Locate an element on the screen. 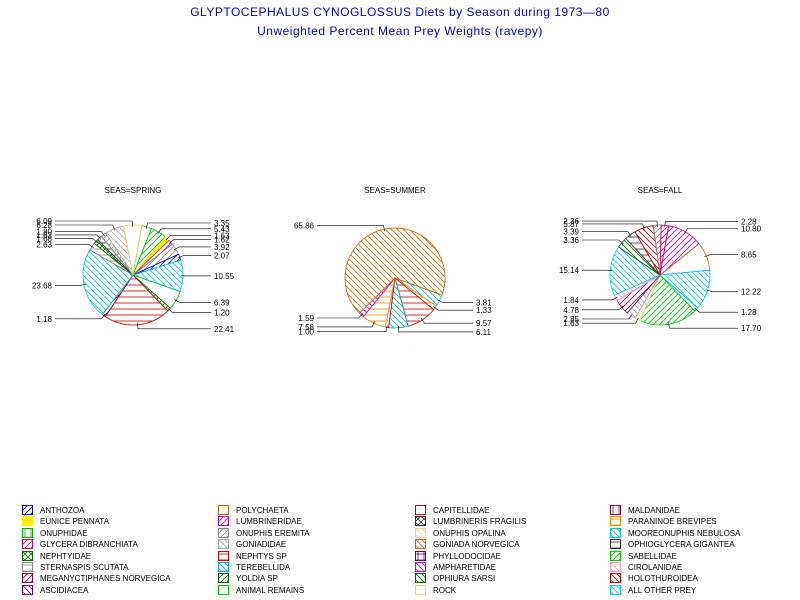 This screenshot has height=600, width=800. slice-value-label: 8.65 is located at coordinates (749, 255).